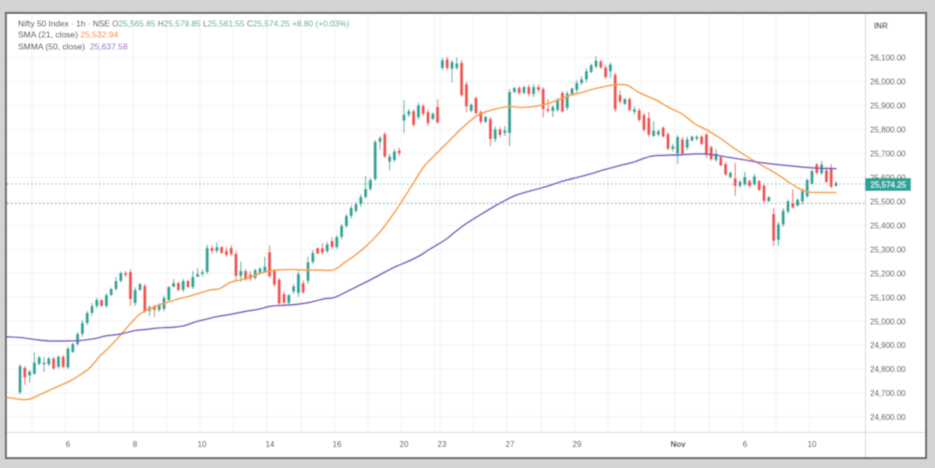 This screenshot has width=935, height=468. Describe the element at coordinates (270, 444) in the screenshot. I see `svg-text: 14` at that location.